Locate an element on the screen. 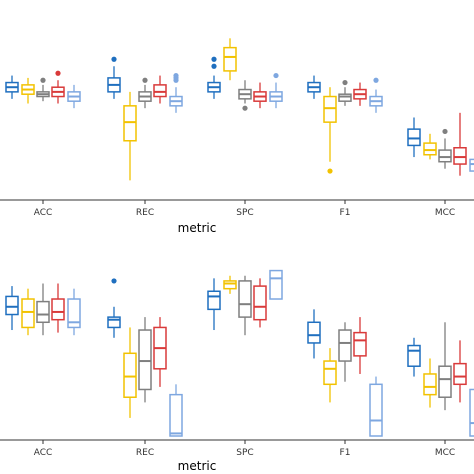 The width and height of the screenshot is (474, 474). x-tick-label: F1 is located at coordinates (345, 213).